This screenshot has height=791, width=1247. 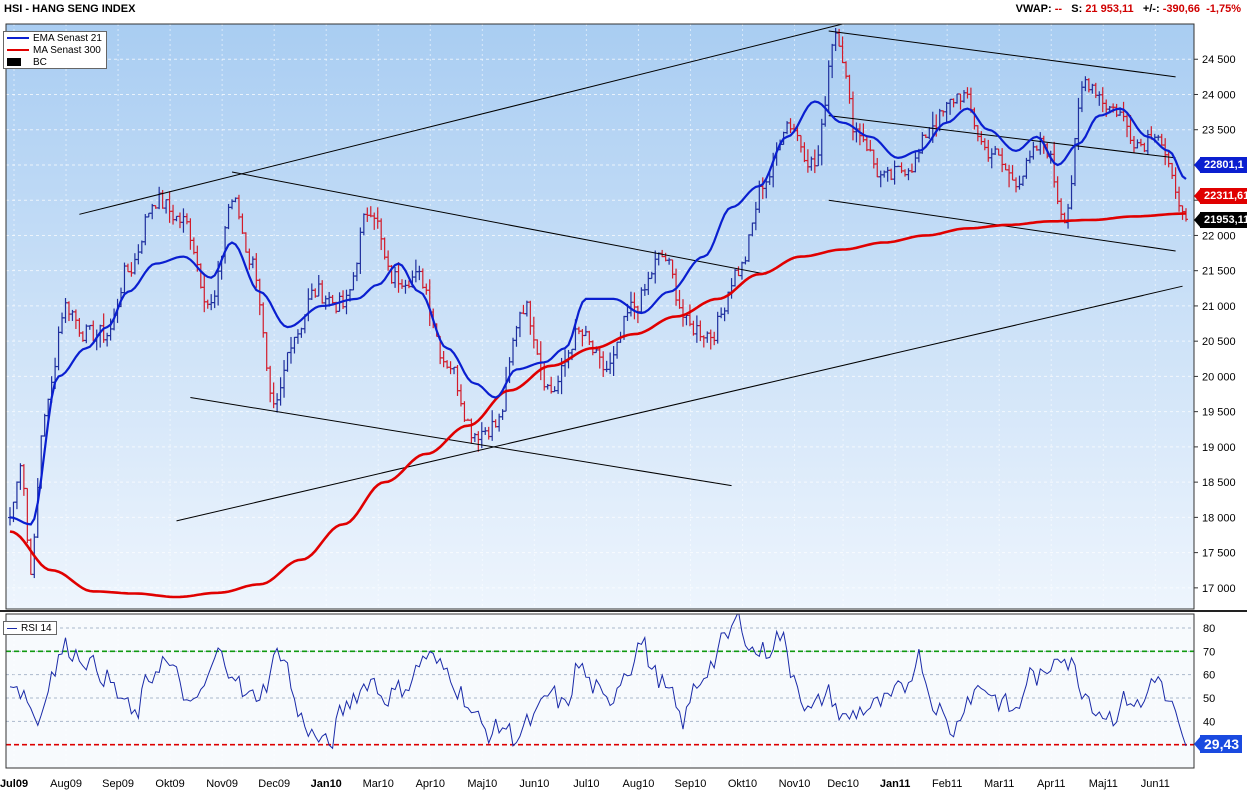 What do you see at coordinates (1219, 589) in the screenshot?
I see `y-tick-label: 17 000` at bounding box center [1219, 589].